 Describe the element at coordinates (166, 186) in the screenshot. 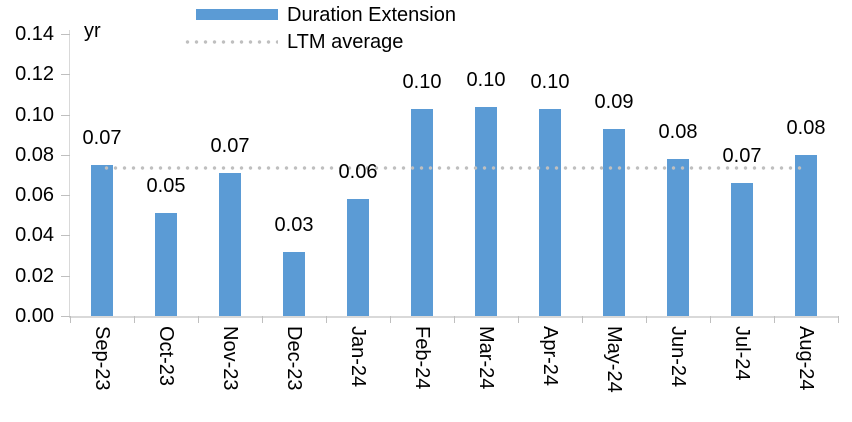

I see `bar-value-label: 0.05` at that location.